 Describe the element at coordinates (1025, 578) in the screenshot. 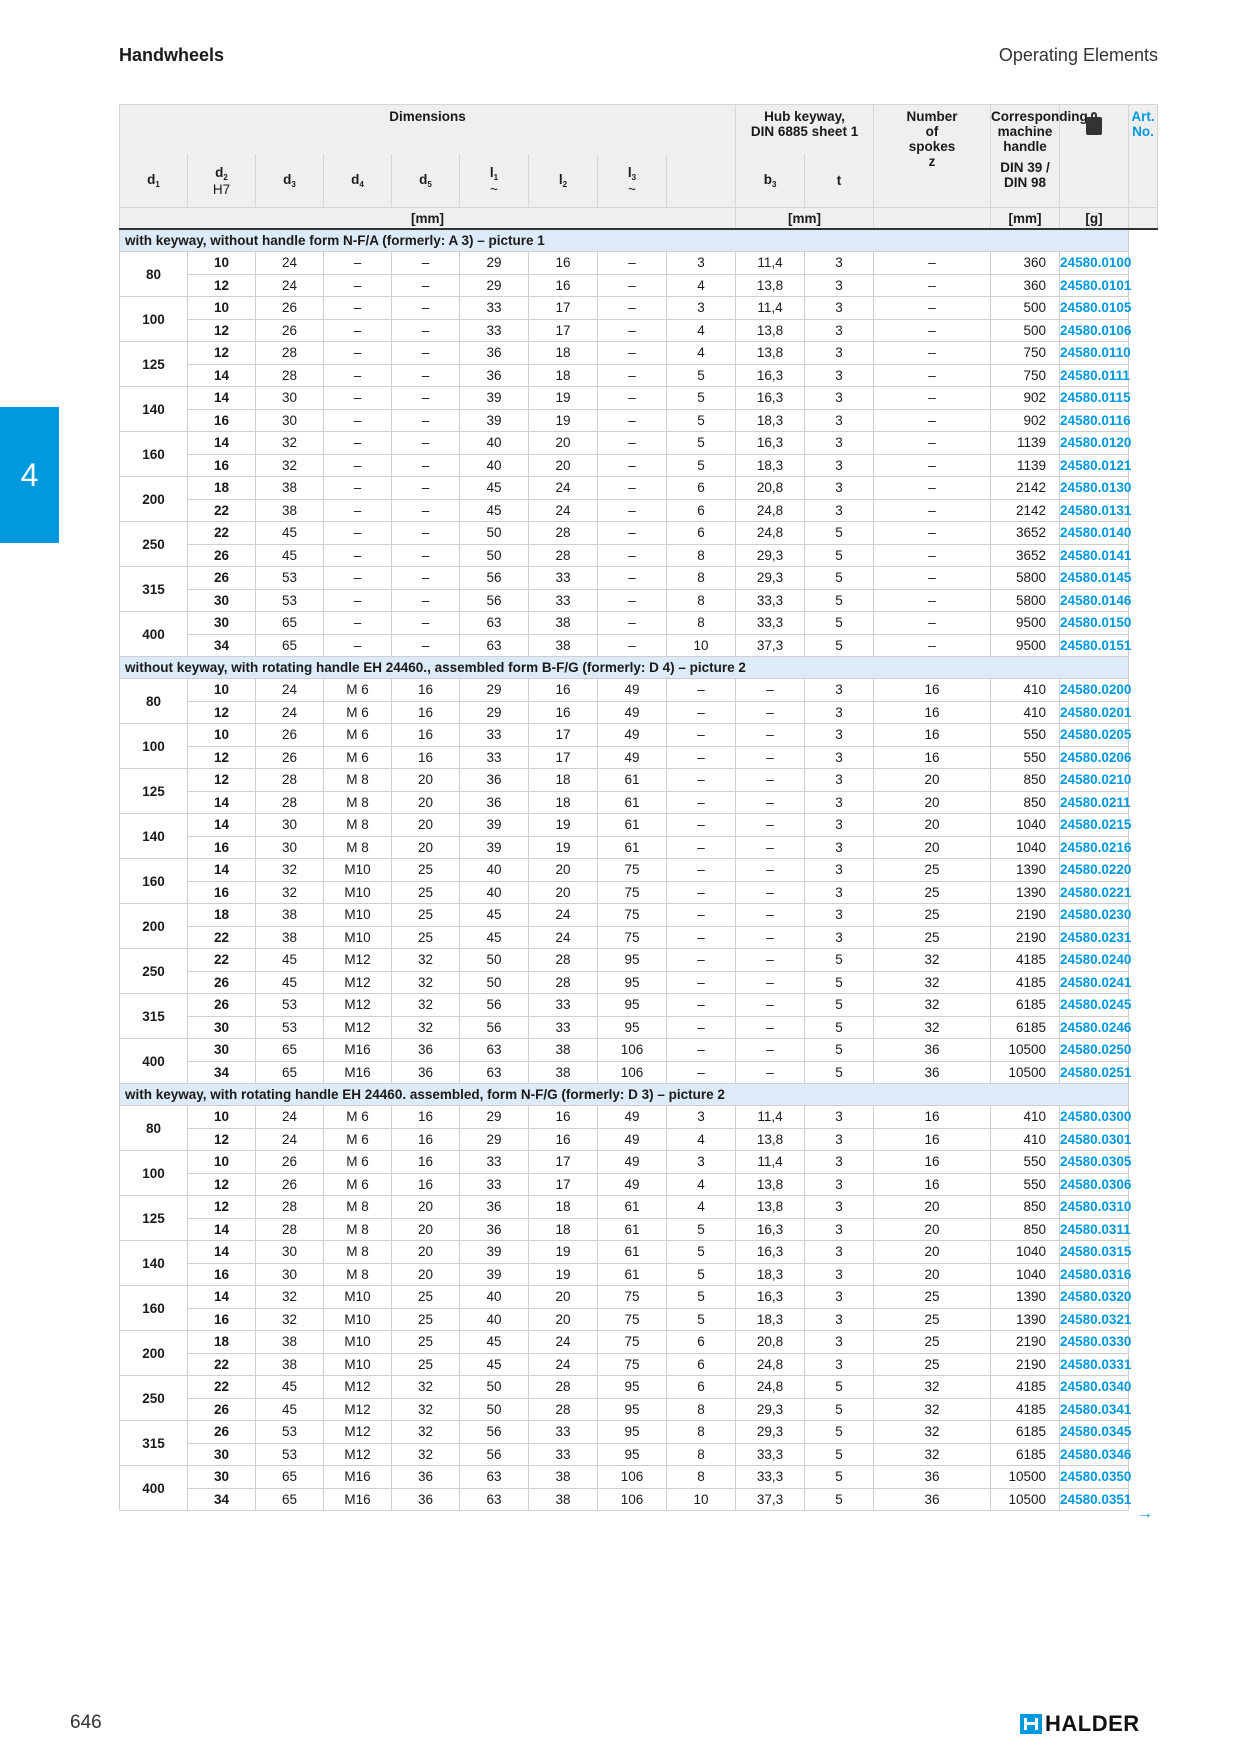

I see `cell-weight: 5800` at that location.